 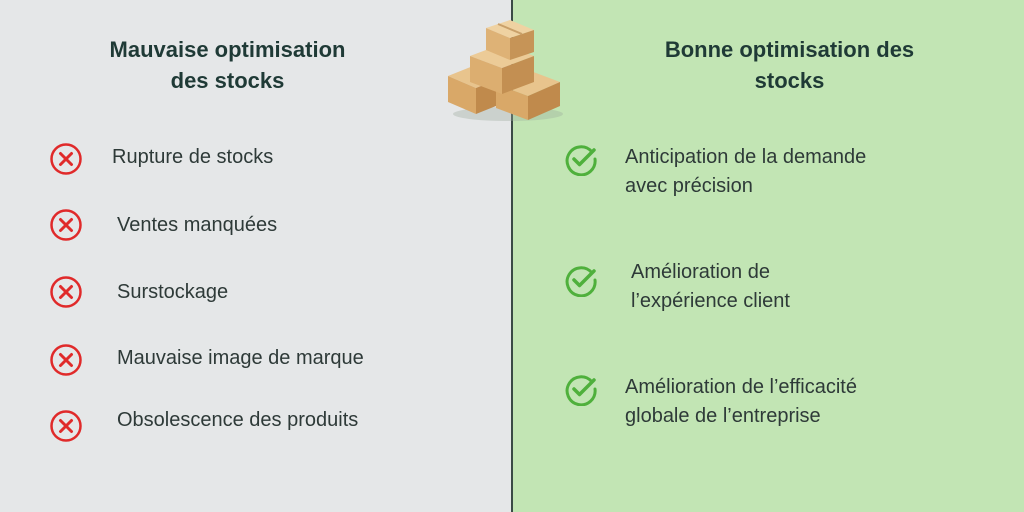 I want to click on cardboard-boxes-illustration, so click(x=505, y=70).